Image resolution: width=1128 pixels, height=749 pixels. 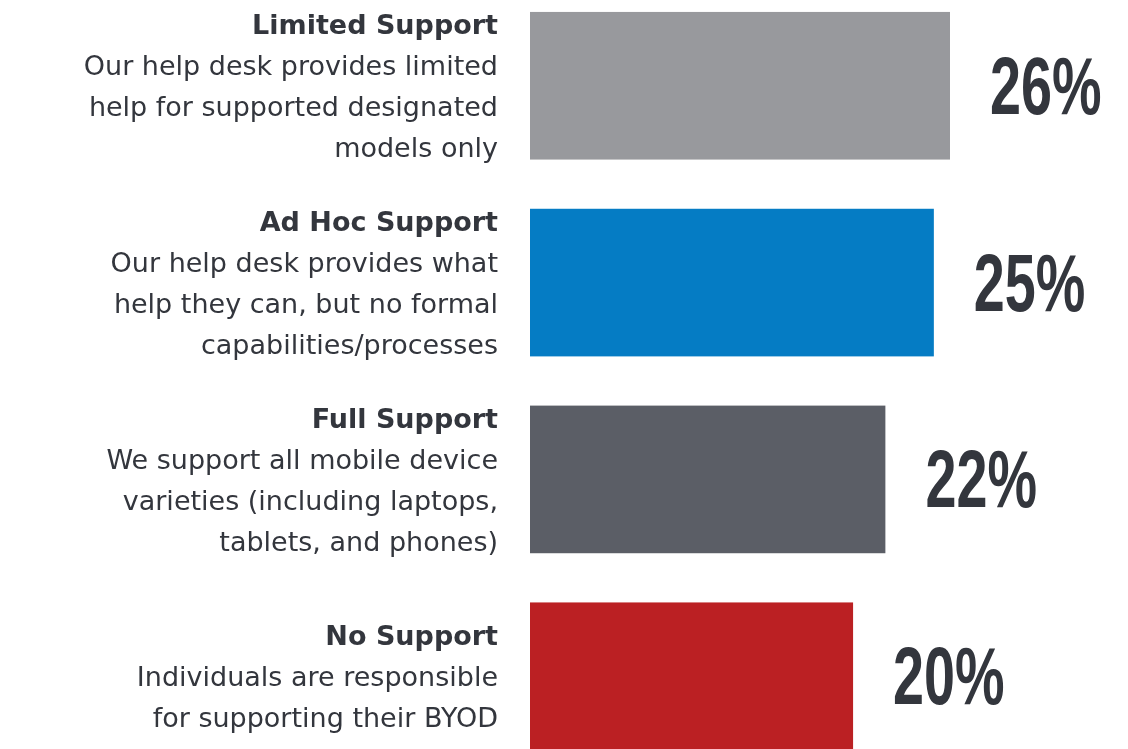 I want to click on data-label: 26%, so click(x=1046, y=86).